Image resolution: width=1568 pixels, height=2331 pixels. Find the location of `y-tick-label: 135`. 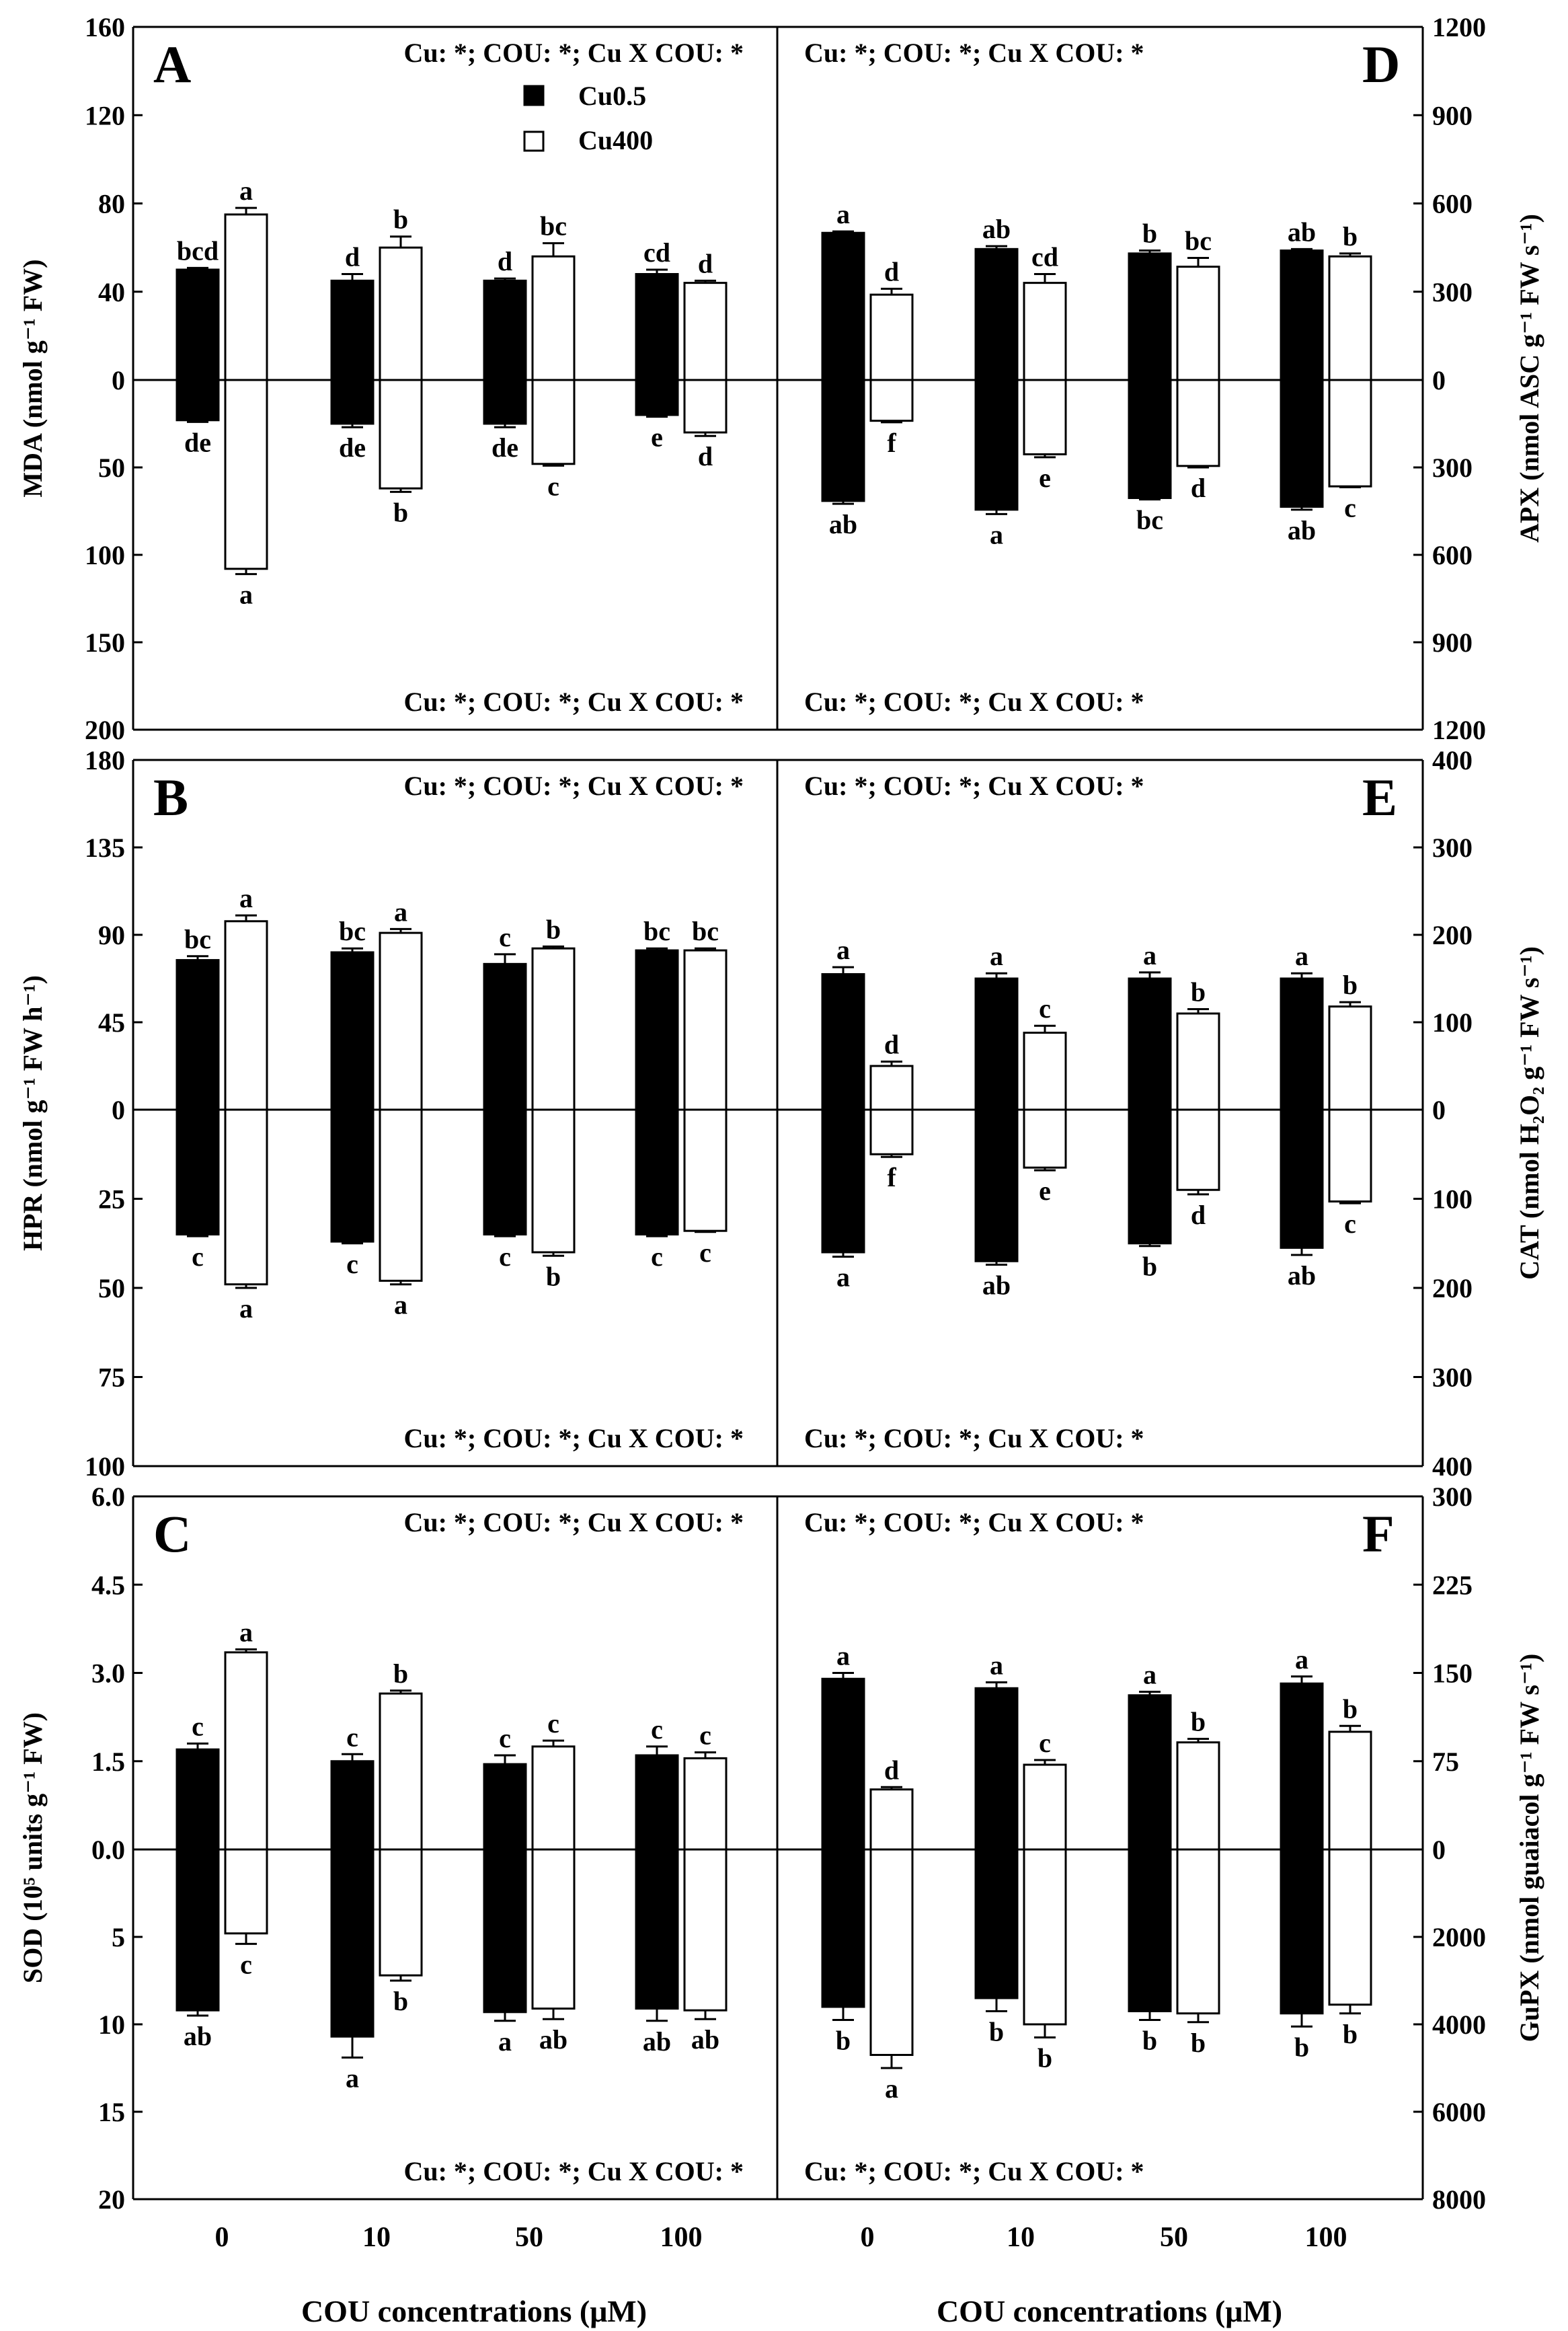

y-tick-label: 135 is located at coordinates (105, 848).